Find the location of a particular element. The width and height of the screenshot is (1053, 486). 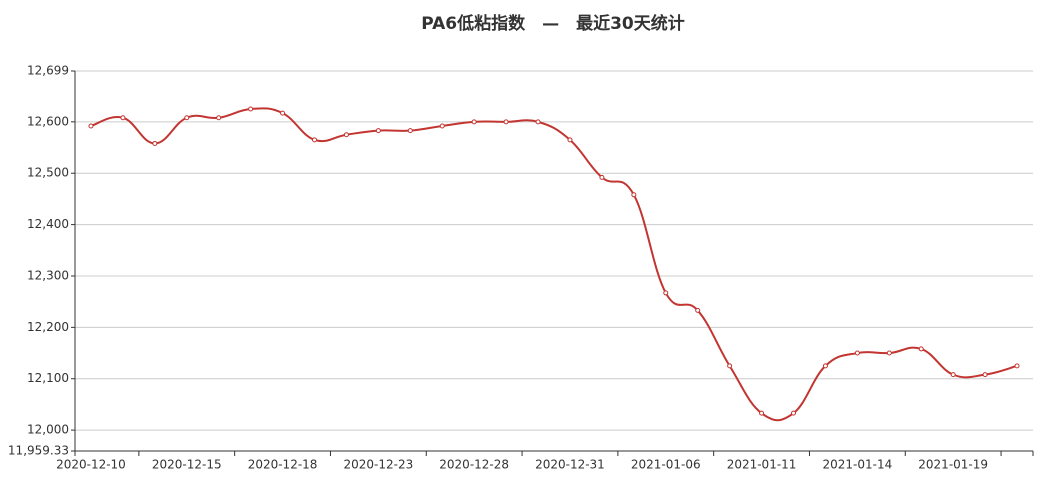

x-tick-label: 2020-12-15 is located at coordinates (187, 465).